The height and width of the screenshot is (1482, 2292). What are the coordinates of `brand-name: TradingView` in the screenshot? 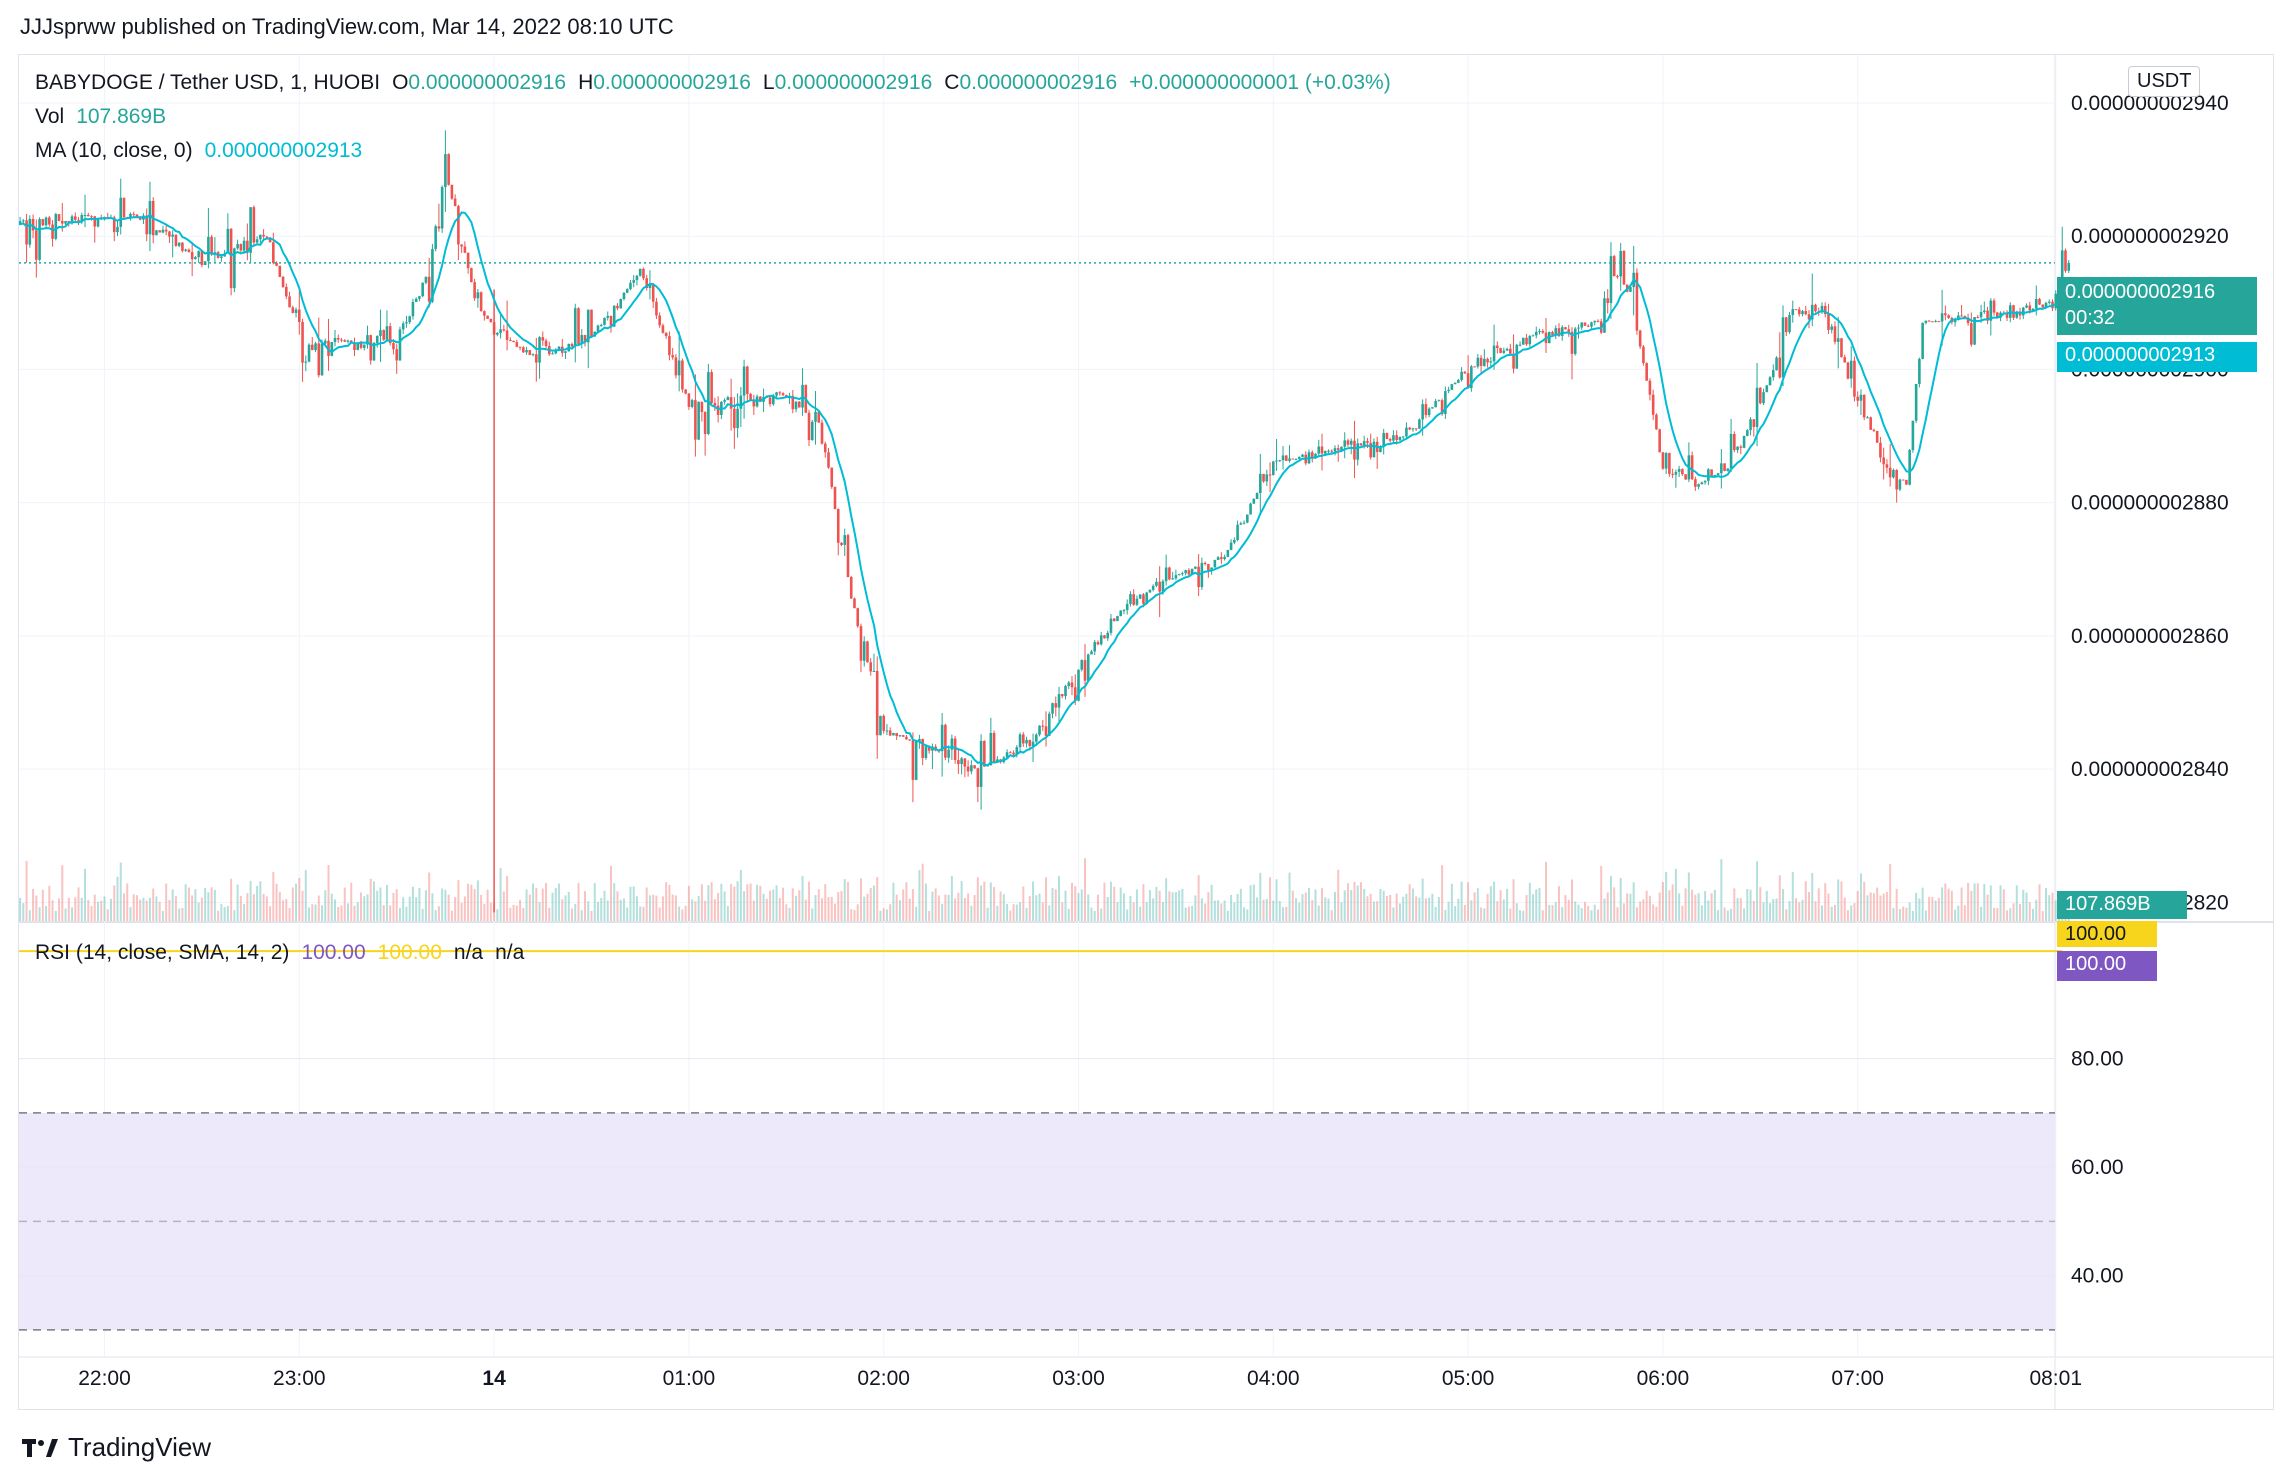 It's located at (140, 1447).